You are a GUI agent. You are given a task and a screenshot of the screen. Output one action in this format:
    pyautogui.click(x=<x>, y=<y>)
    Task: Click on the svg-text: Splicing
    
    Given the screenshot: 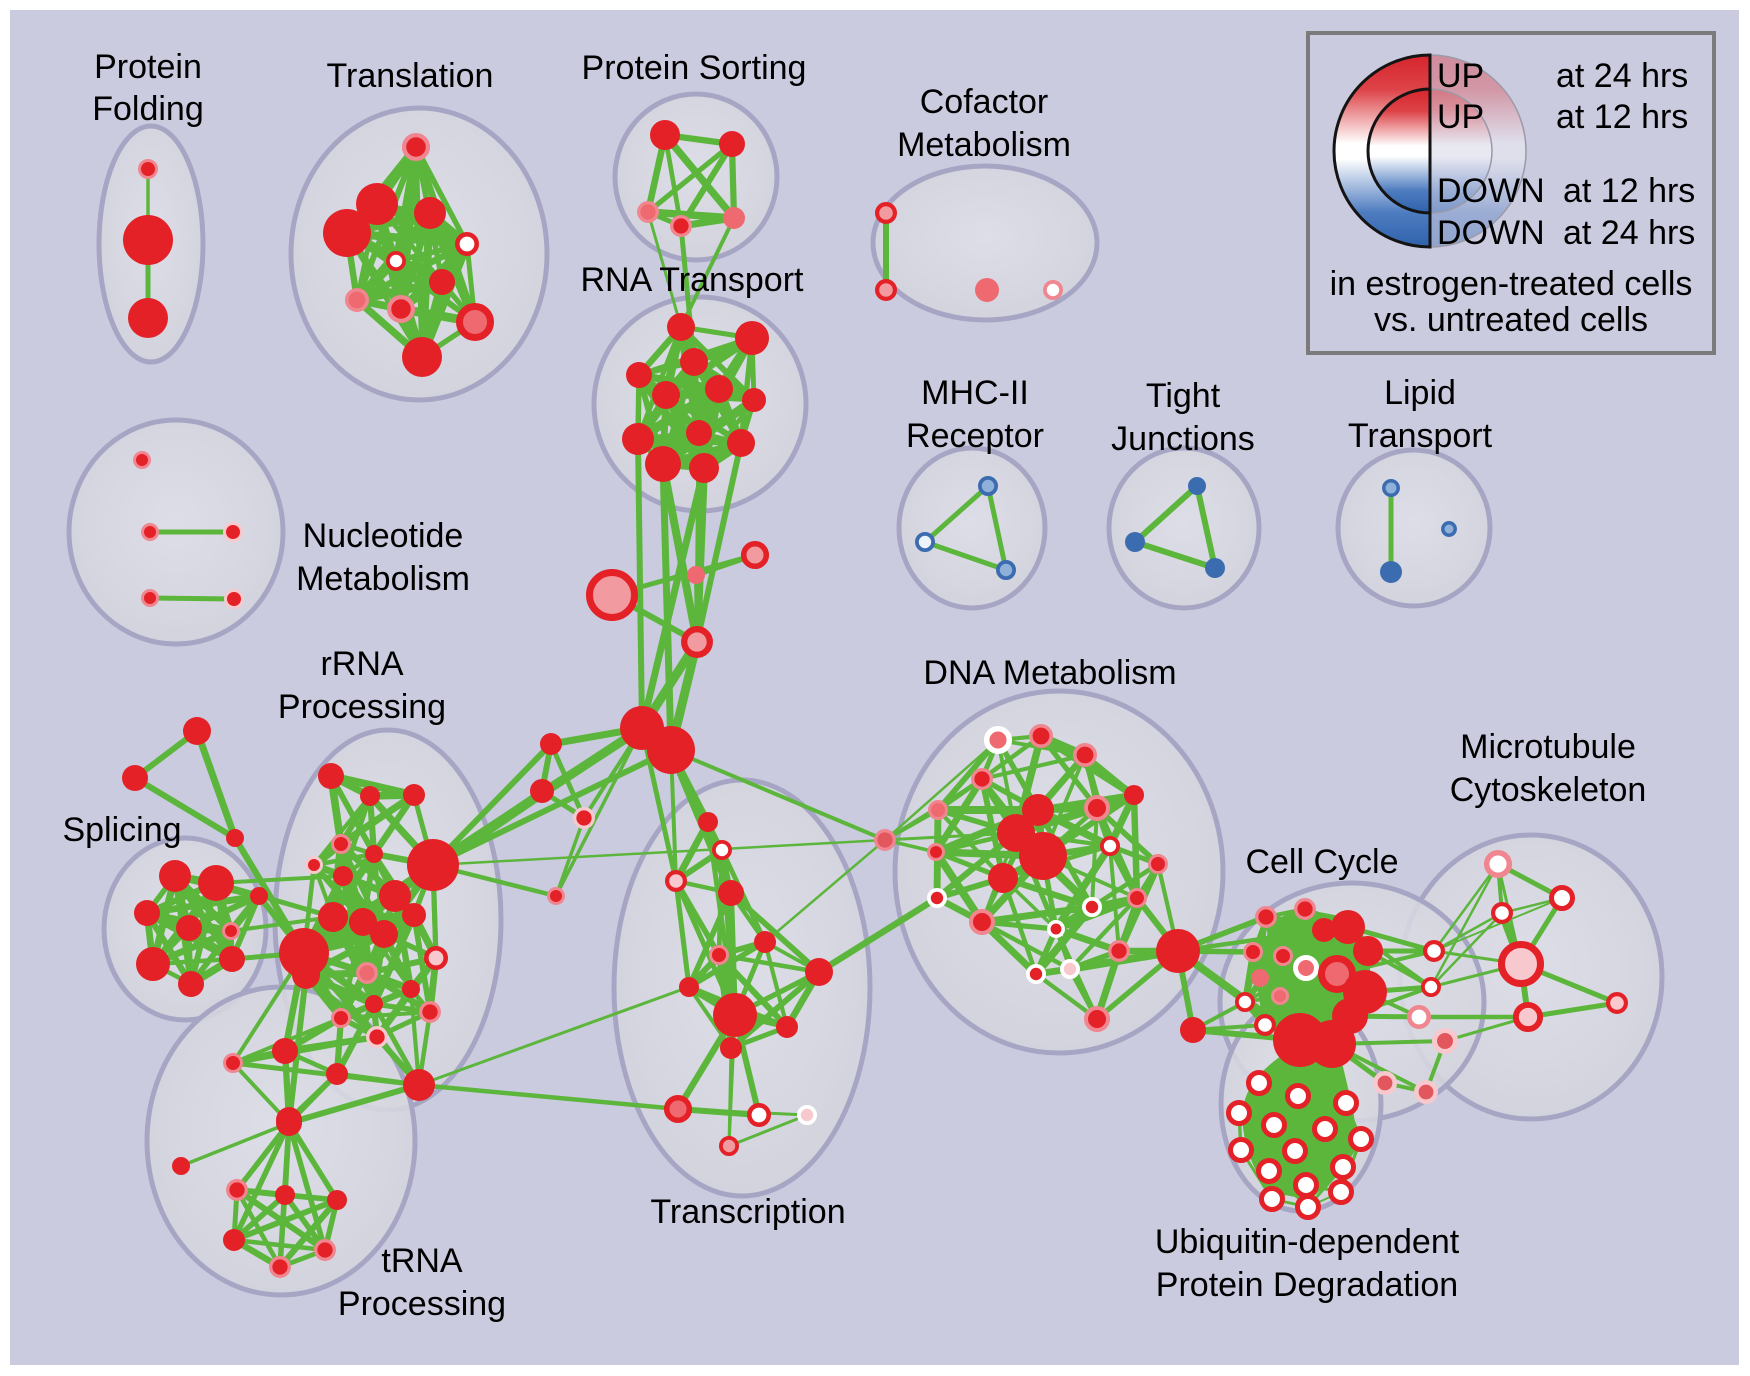 What is the action you would take?
    pyautogui.click(x=121, y=830)
    